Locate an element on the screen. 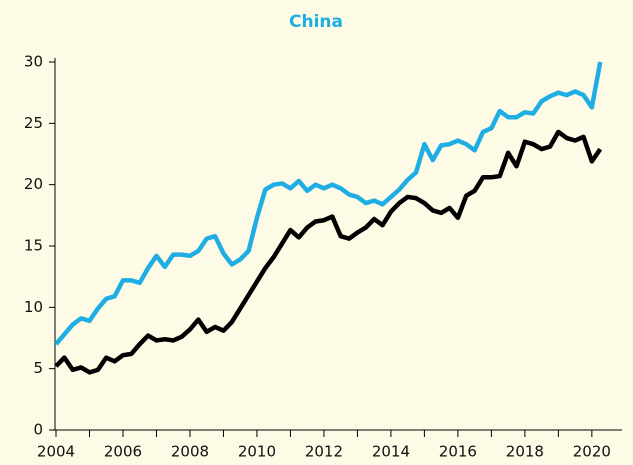  x-tick-label: 2006 is located at coordinates (123, 452).